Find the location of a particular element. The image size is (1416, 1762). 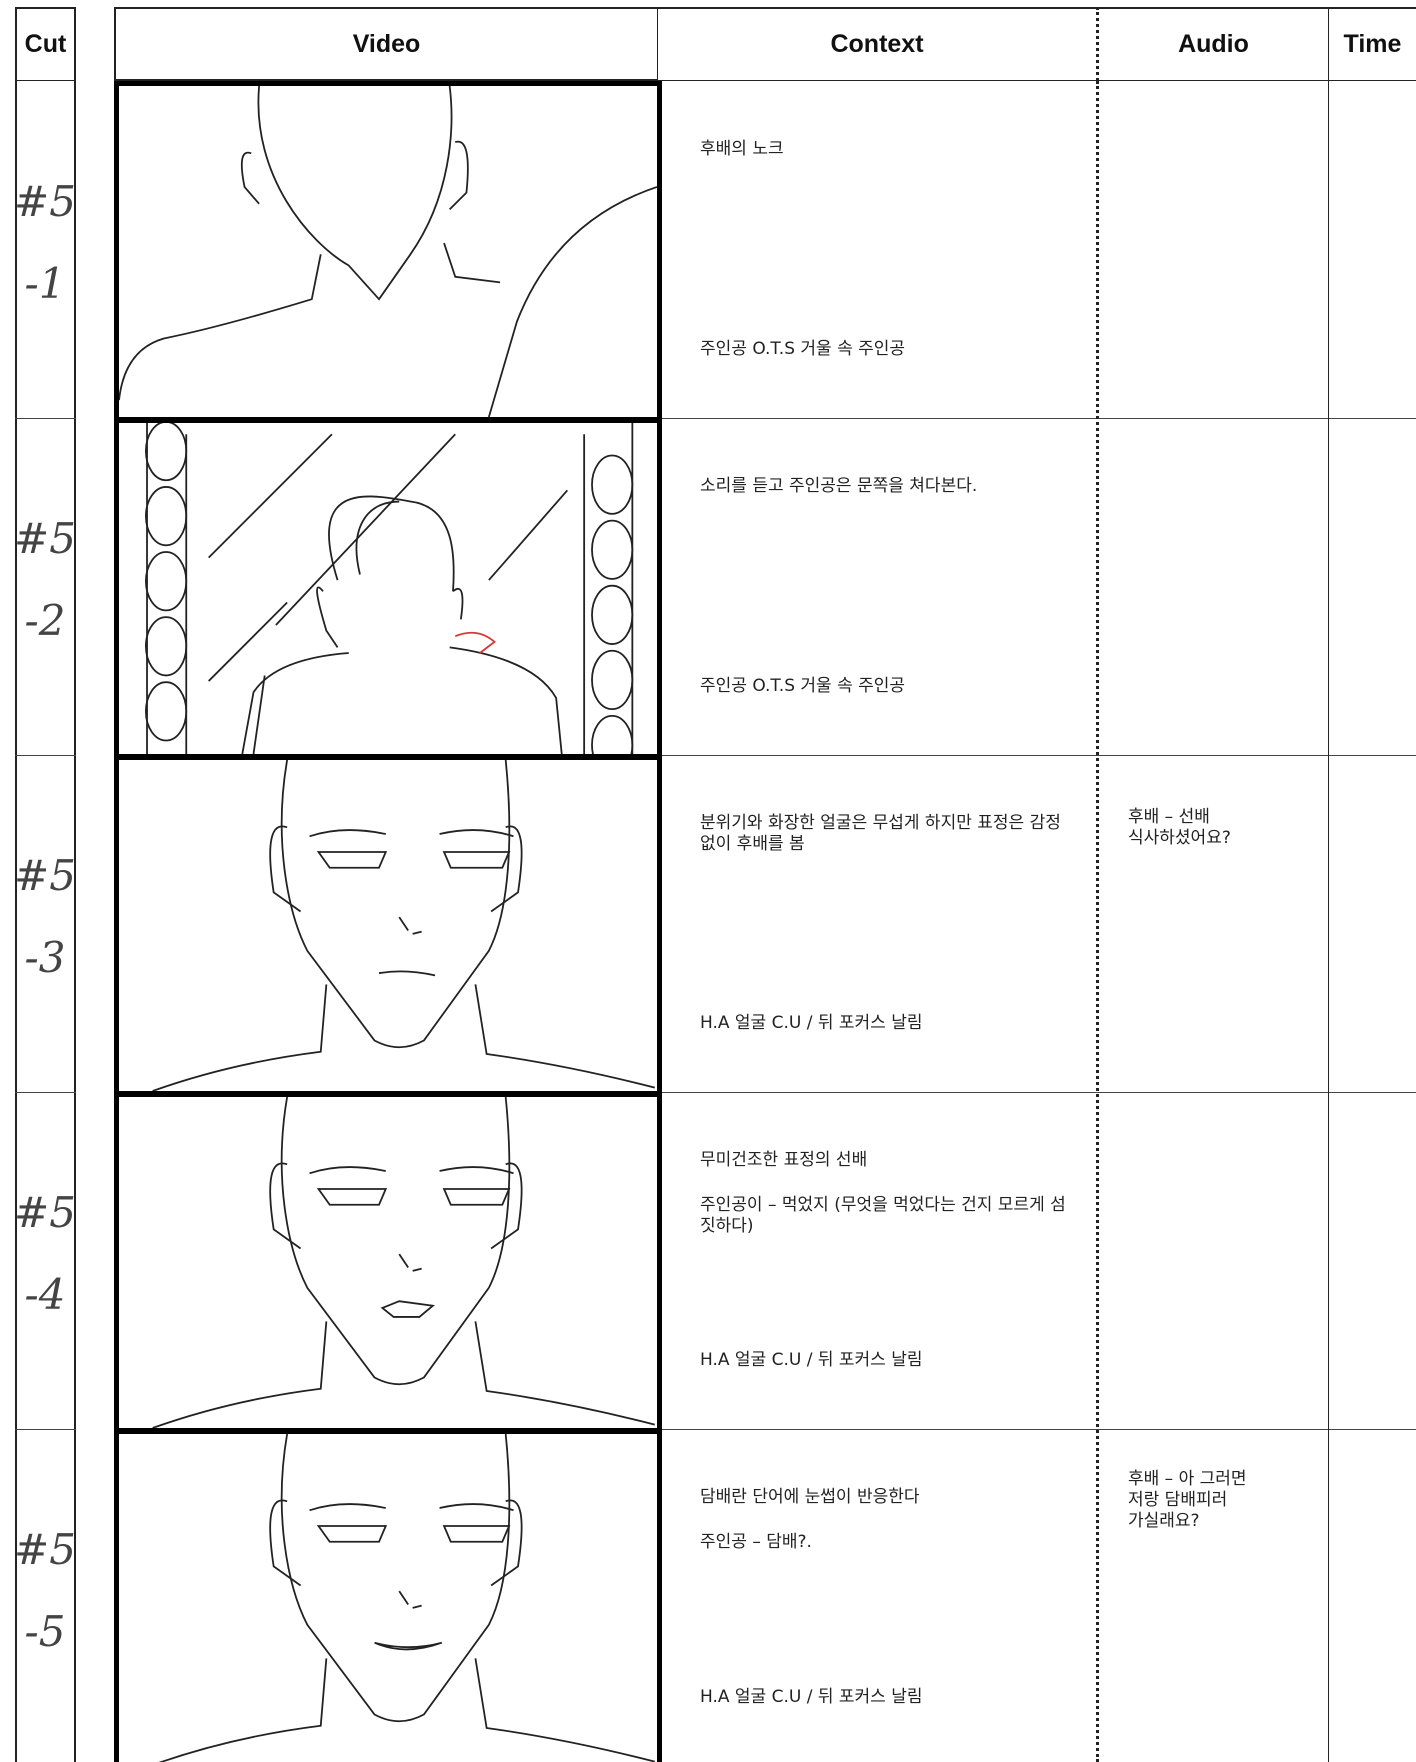

header-context: Context is located at coordinates (877, 44).